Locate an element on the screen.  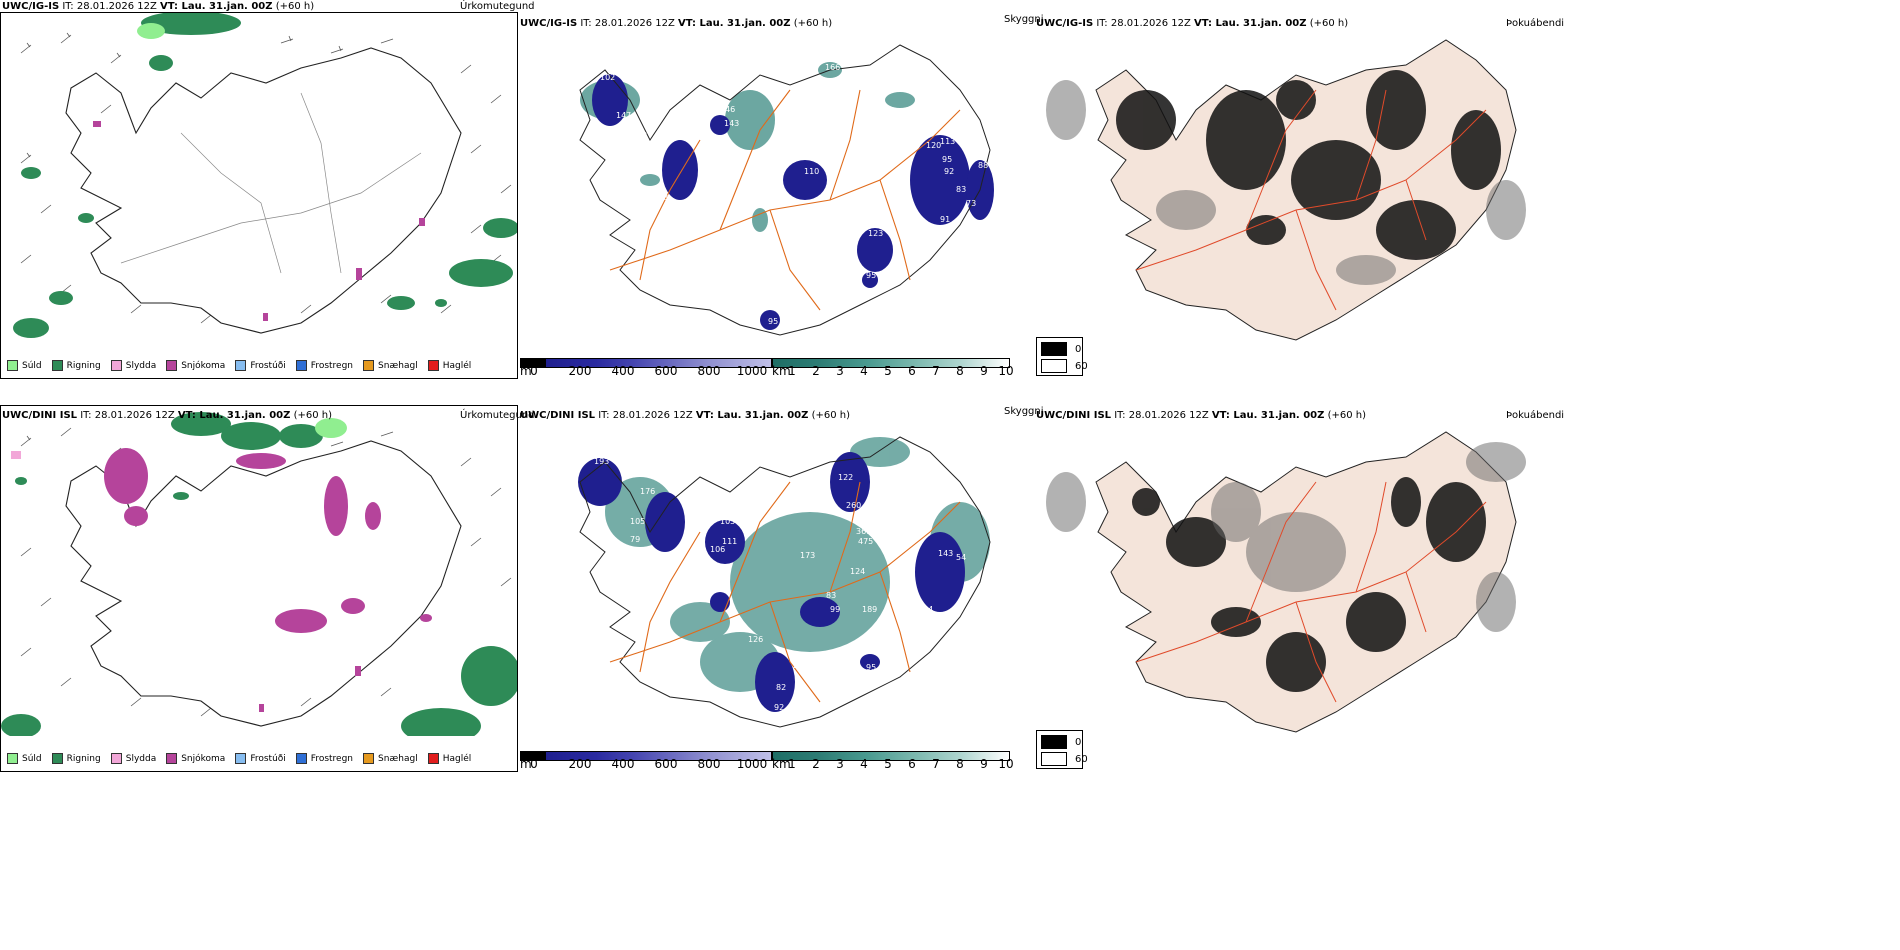
rain-patches is located at coordinates (259, 574).